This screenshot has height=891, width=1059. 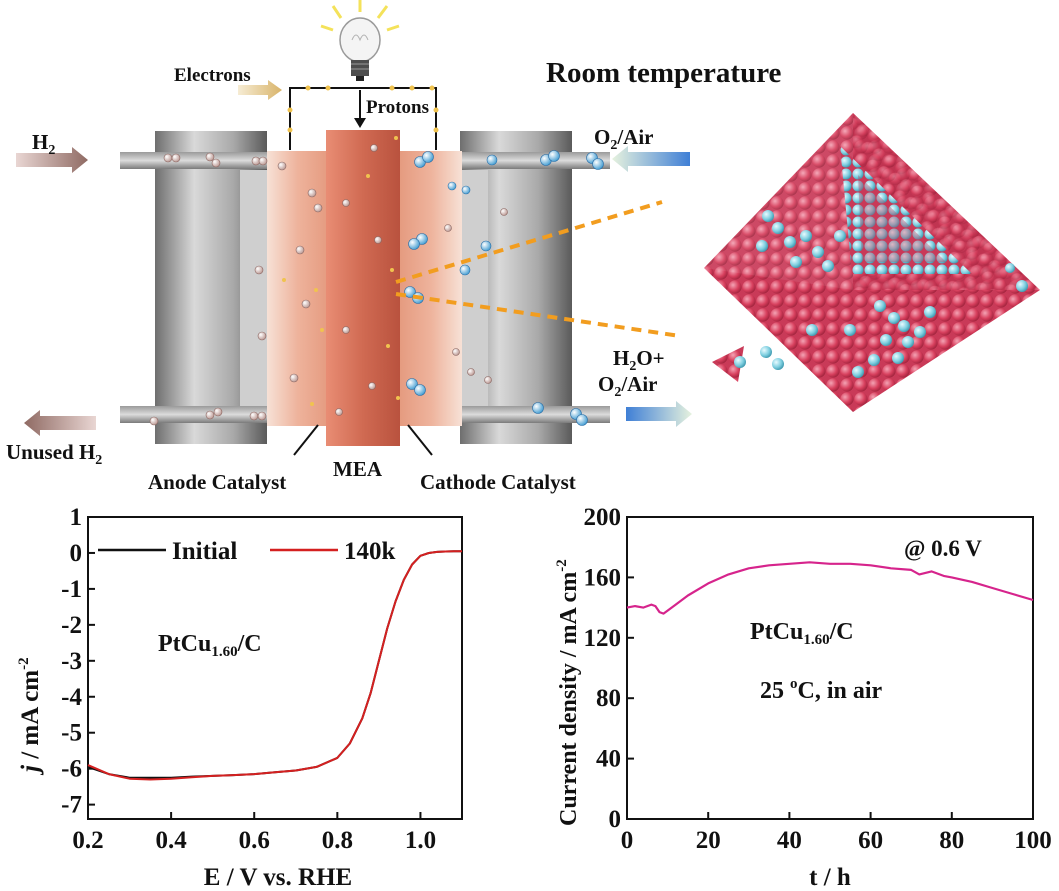 I want to click on water-outlet-label-line2: O2/Air, so click(x=628, y=386).